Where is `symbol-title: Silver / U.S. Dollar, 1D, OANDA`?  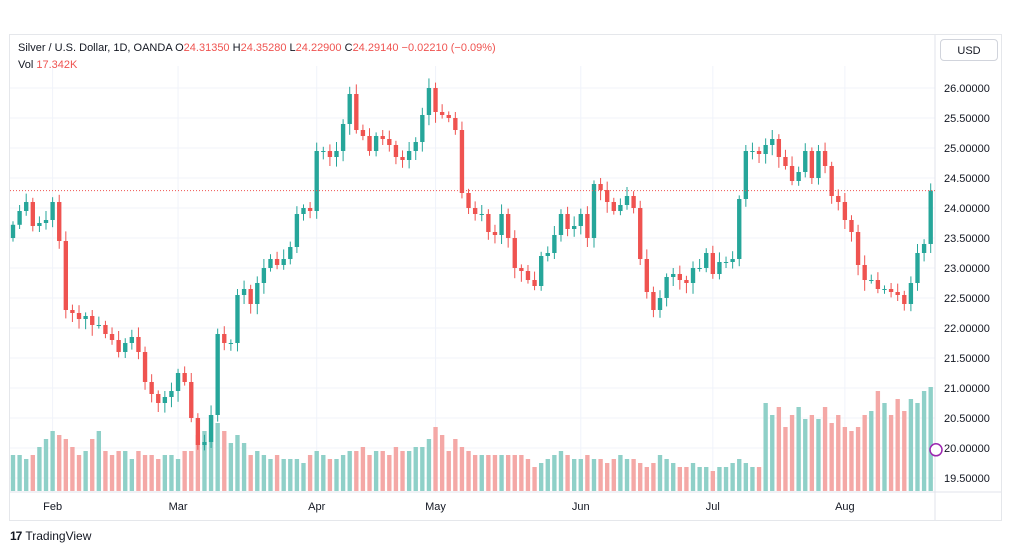
symbol-title: Silver / U.S. Dollar, 1D, OANDA is located at coordinates (95, 48).